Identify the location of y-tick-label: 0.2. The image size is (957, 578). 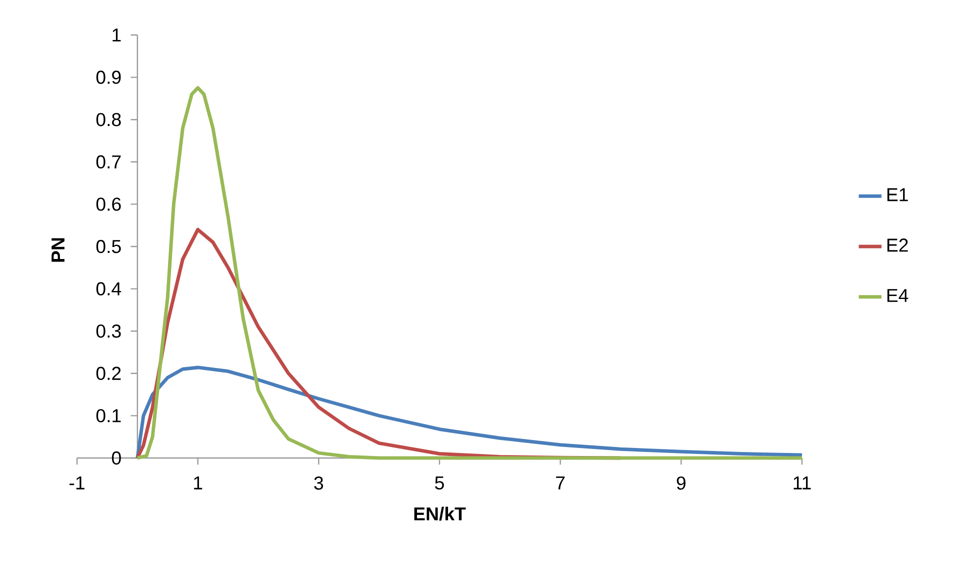
(108, 373).